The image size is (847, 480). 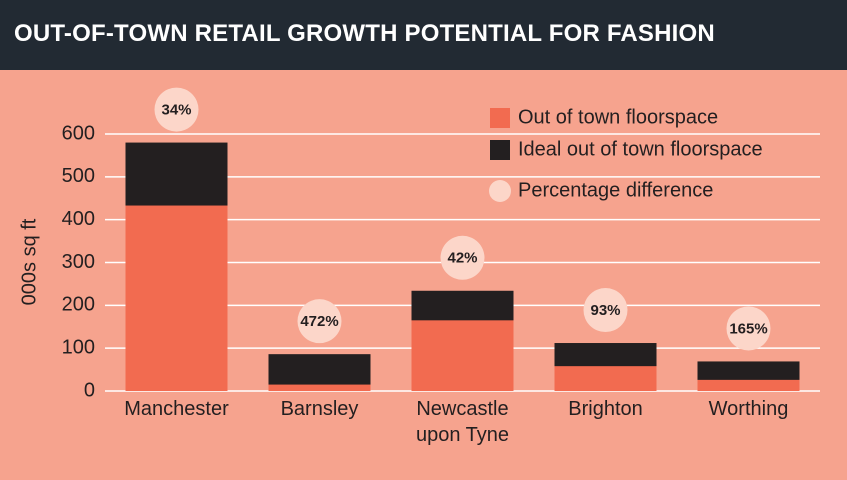 What do you see at coordinates (618, 117) in the screenshot?
I see `legend-label: Out of town floorspace` at bounding box center [618, 117].